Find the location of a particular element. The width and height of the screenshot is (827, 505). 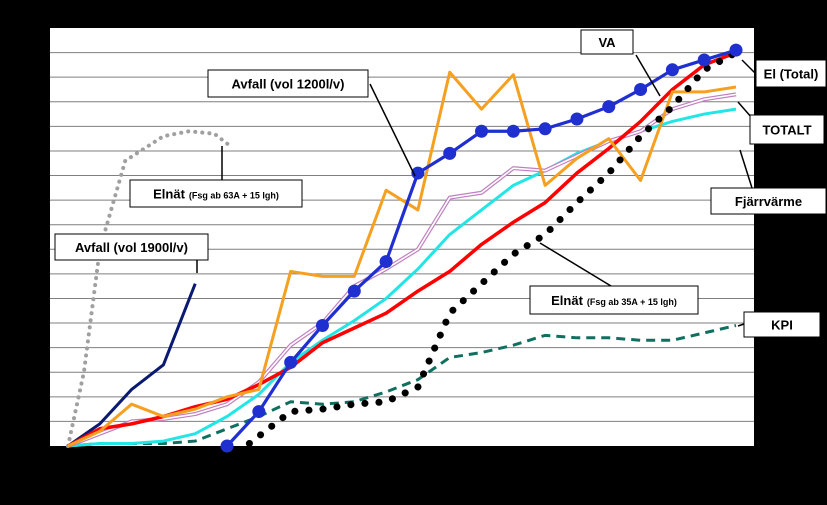

label-box-eln63 is located at coordinates (216, 193).